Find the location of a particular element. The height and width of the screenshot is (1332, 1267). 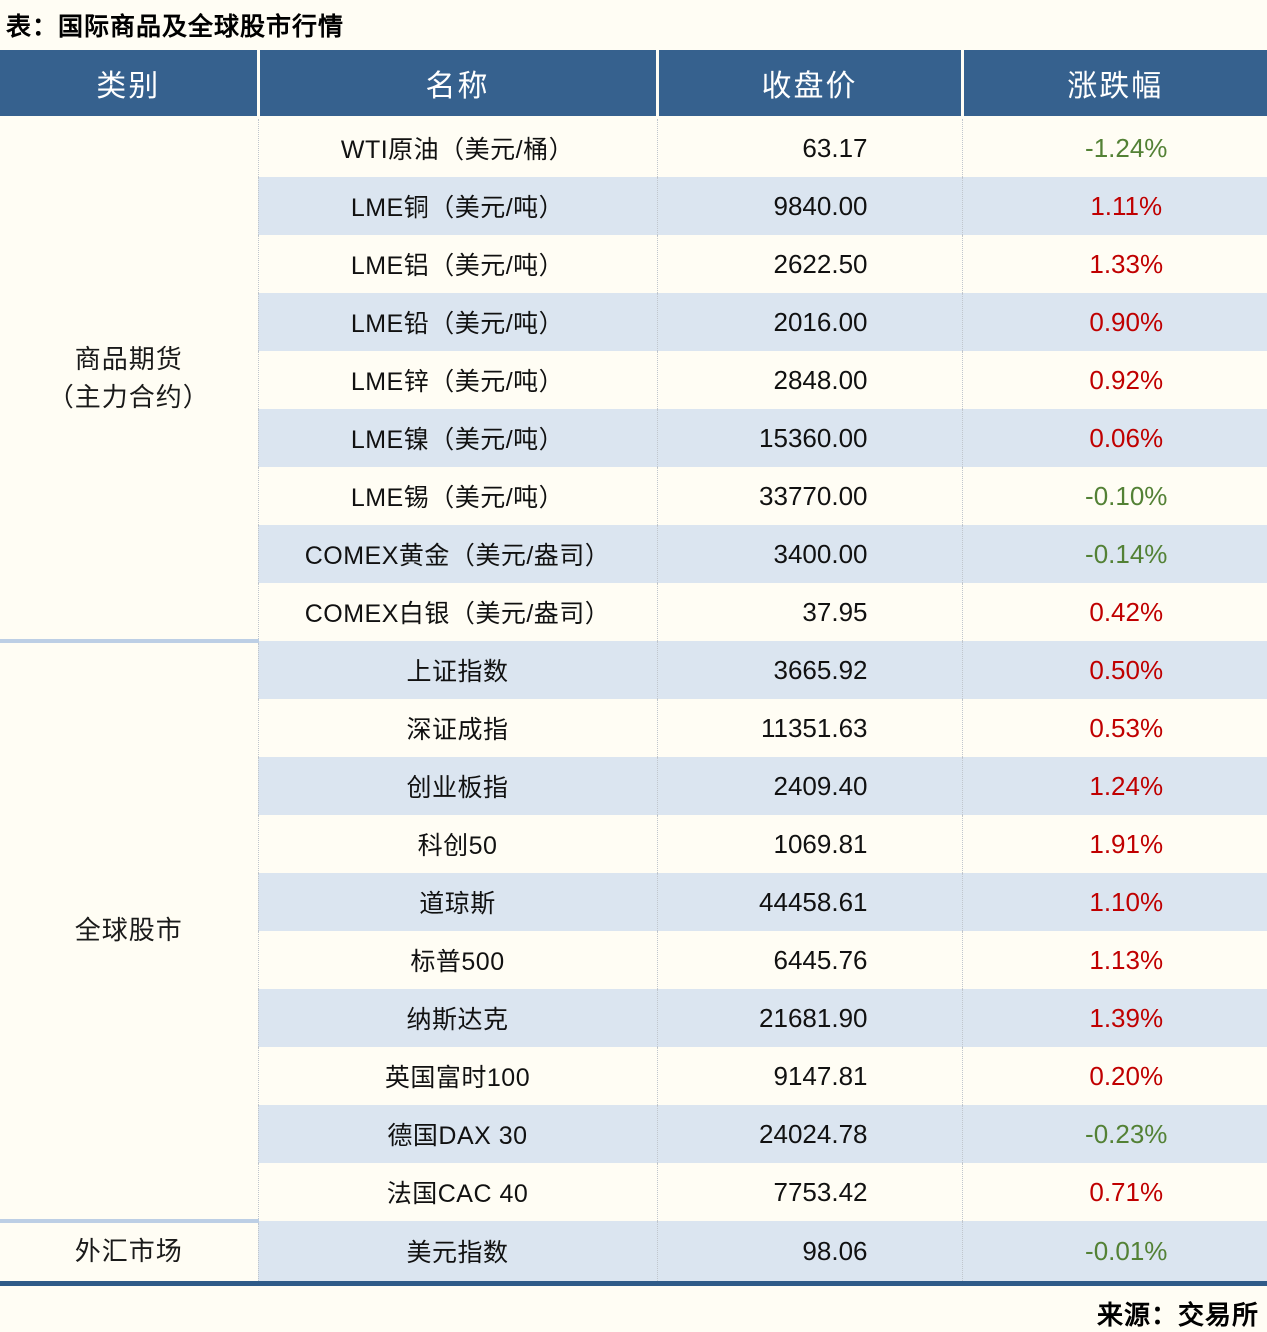

name-cell: 道琼斯 is located at coordinates (457, 902).